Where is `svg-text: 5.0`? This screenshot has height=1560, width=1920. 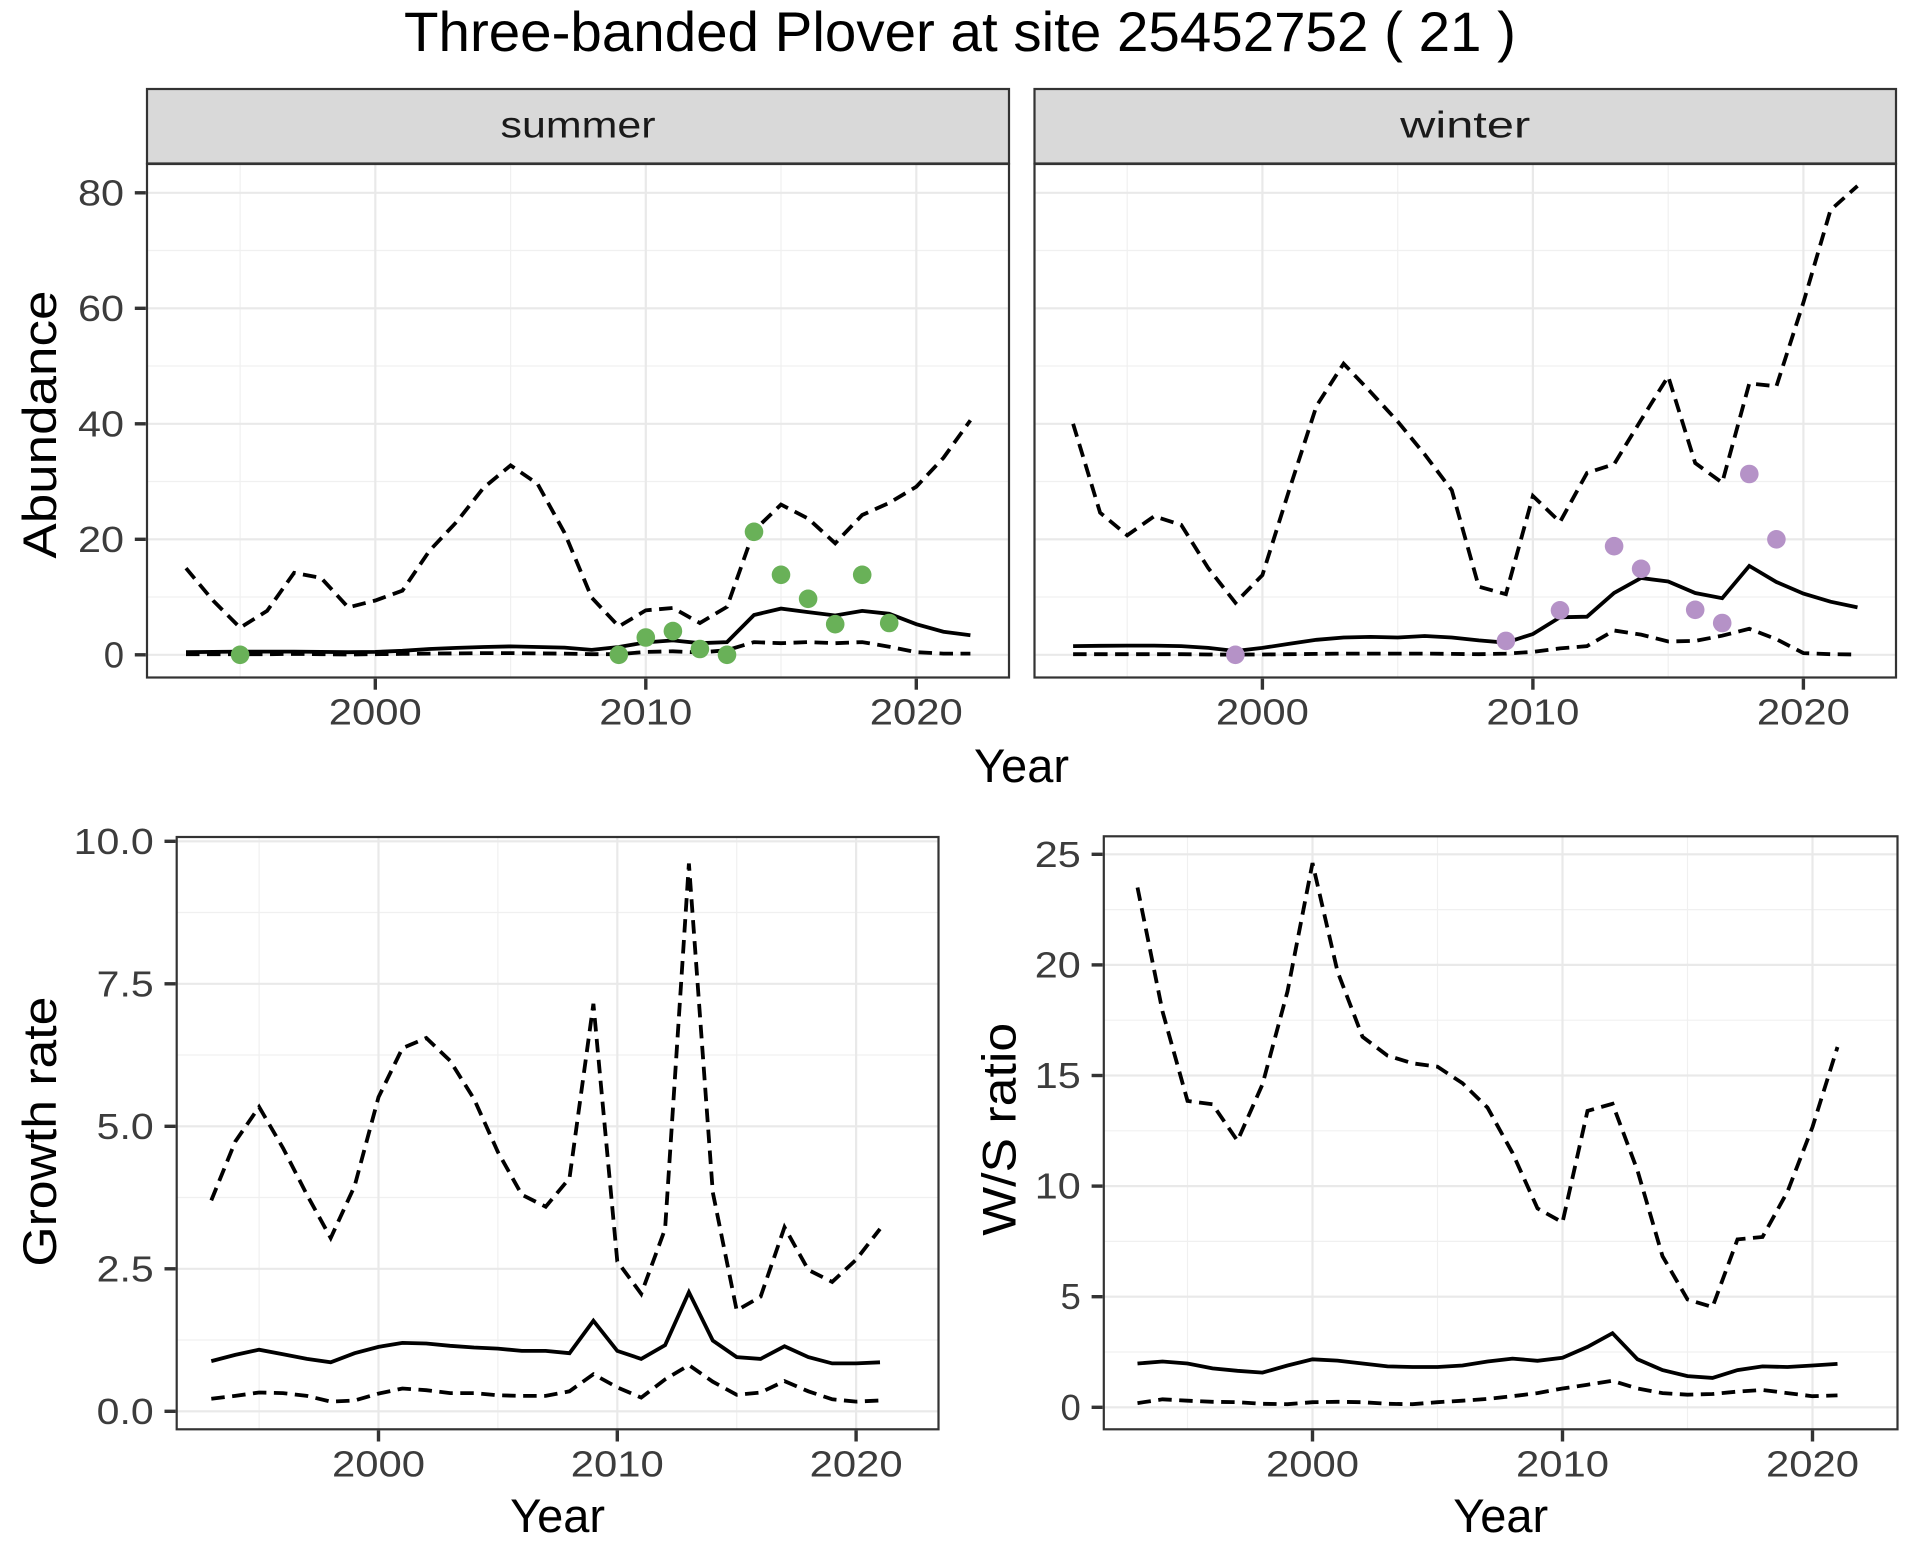
svg-text: 5.0 is located at coordinates (125, 1126).